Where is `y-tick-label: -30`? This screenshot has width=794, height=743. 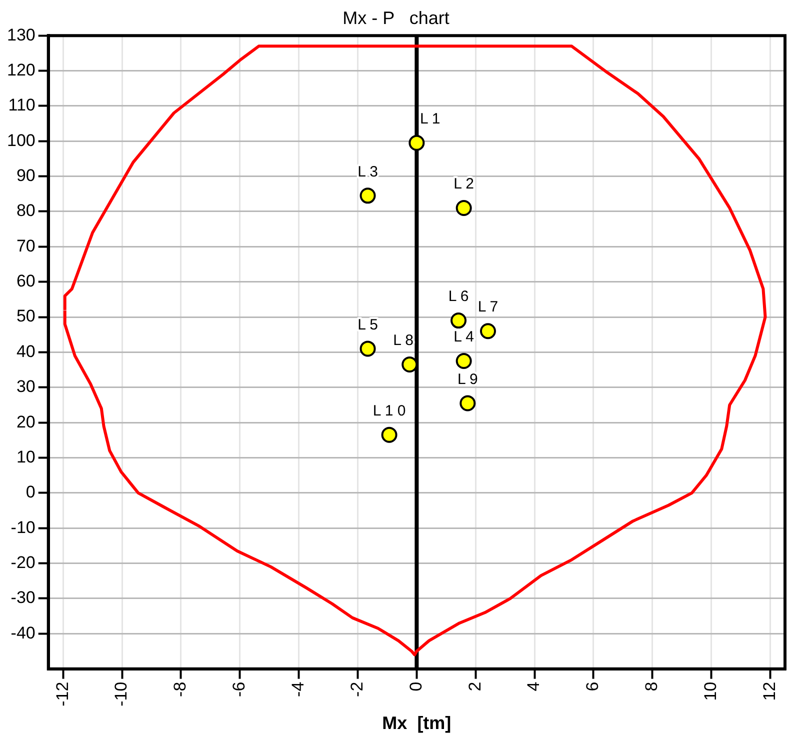 y-tick-label: -30 is located at coordinates (23, 598).